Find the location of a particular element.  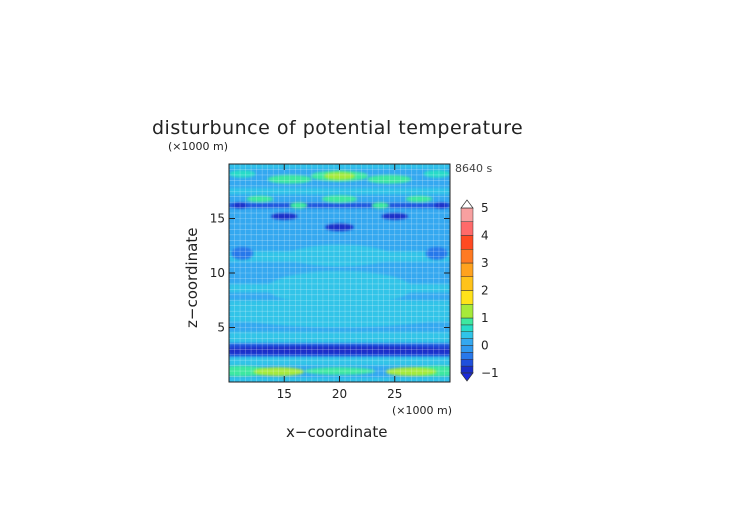

z-tick-label: 5 is located at coordinates (221, 328).